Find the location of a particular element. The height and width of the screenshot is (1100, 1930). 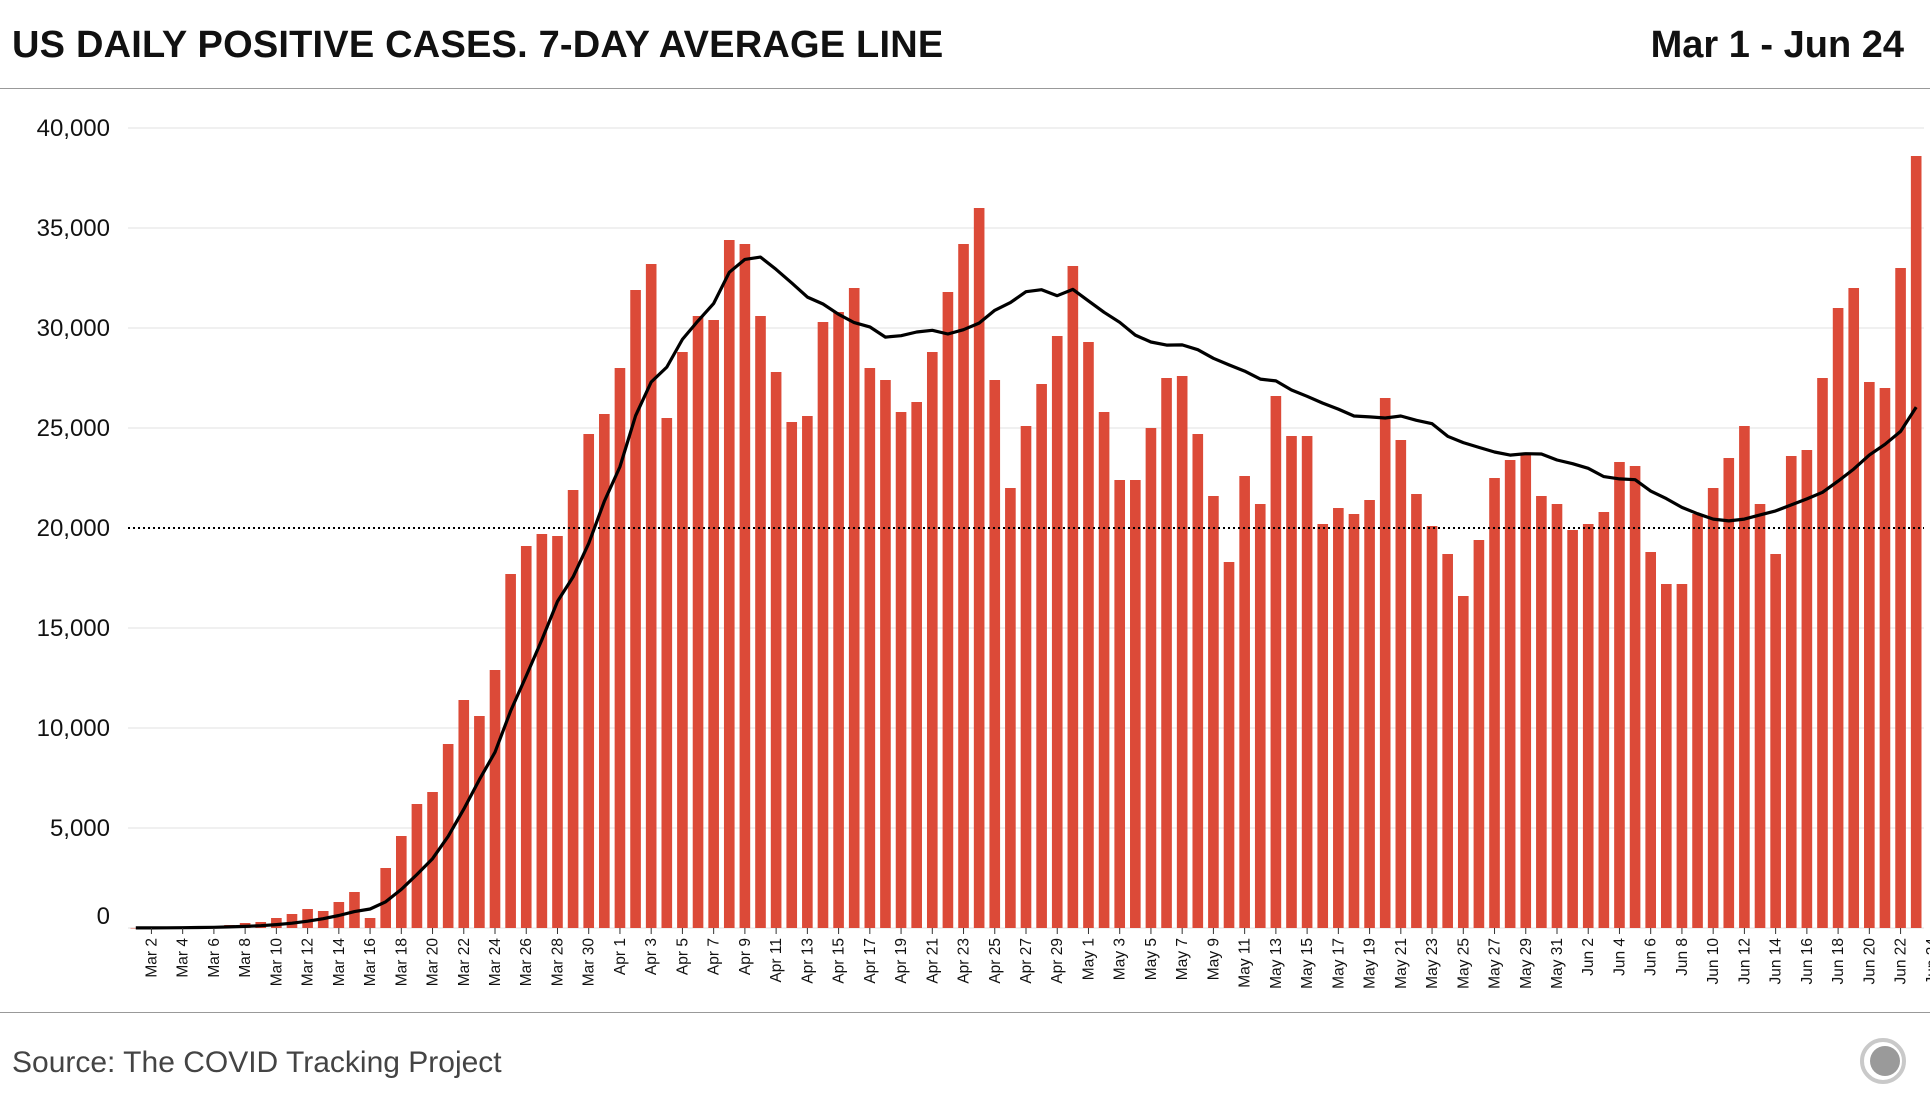

x-tick-label: May 31 is located at coordinates (1557, 963).